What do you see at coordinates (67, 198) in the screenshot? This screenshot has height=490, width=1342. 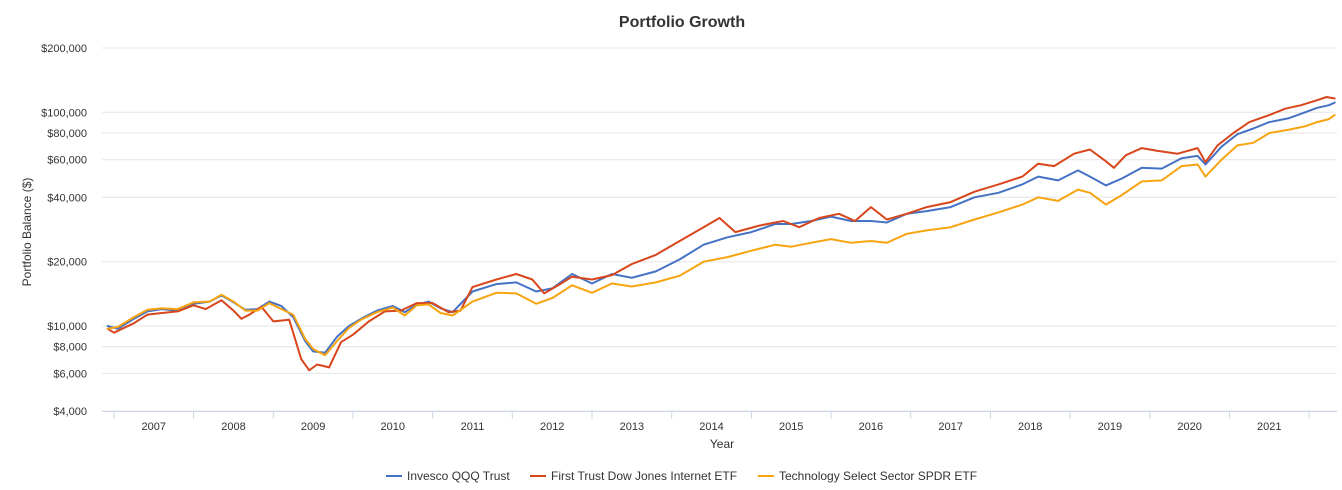 I see `y-tick-label: $40,000` at bounding box center [67, 198].